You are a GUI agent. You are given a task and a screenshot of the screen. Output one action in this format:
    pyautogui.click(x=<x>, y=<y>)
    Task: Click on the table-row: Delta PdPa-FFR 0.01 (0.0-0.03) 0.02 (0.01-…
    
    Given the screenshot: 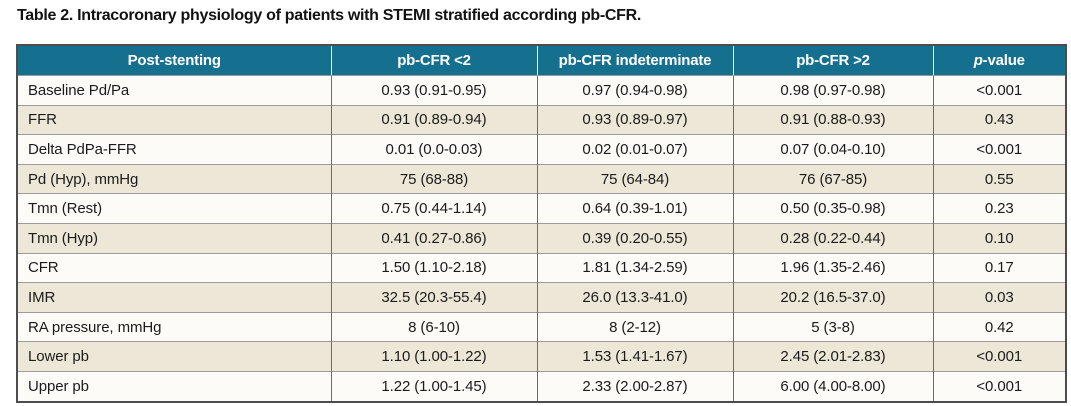 What is the action you would take?
    pyautogui.click(x=541, y=149)
    